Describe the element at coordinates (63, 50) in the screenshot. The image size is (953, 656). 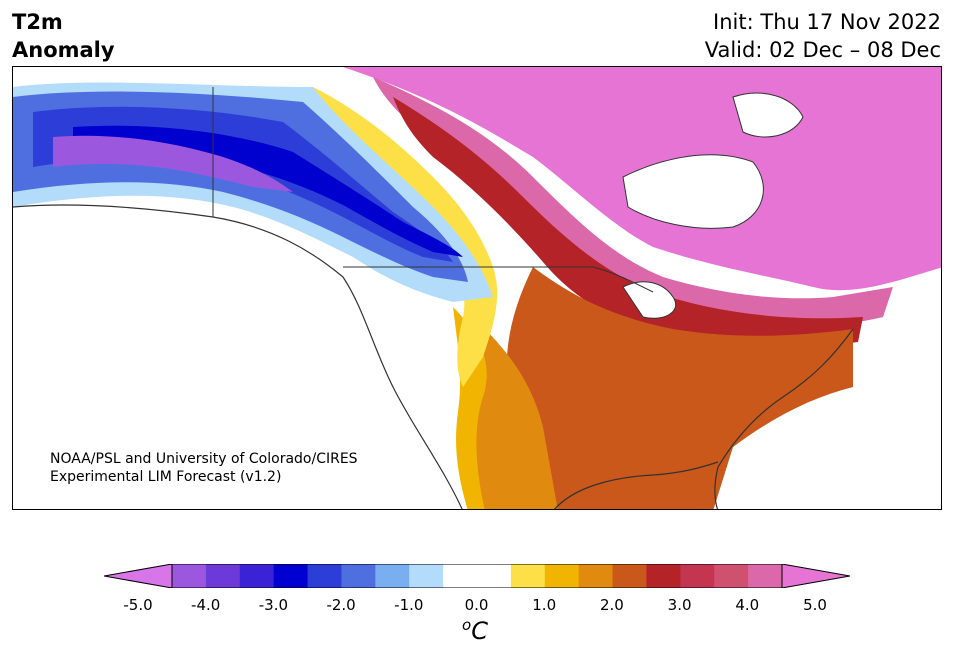
I see `title-line-2: Anomaly` at that location.